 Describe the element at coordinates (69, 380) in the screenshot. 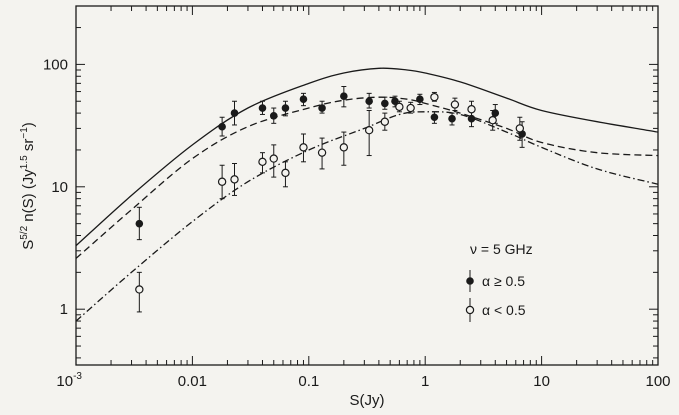

I see `x-tick-label: 10⁻³` at that location.